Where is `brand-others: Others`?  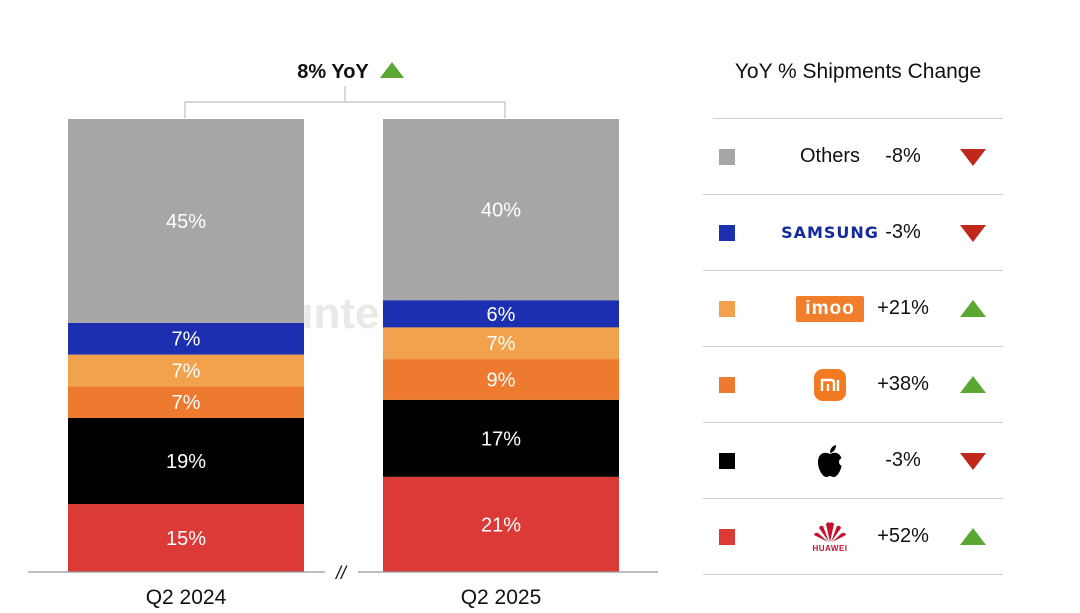 brand-others: Others is located at coordinates (830, 156).